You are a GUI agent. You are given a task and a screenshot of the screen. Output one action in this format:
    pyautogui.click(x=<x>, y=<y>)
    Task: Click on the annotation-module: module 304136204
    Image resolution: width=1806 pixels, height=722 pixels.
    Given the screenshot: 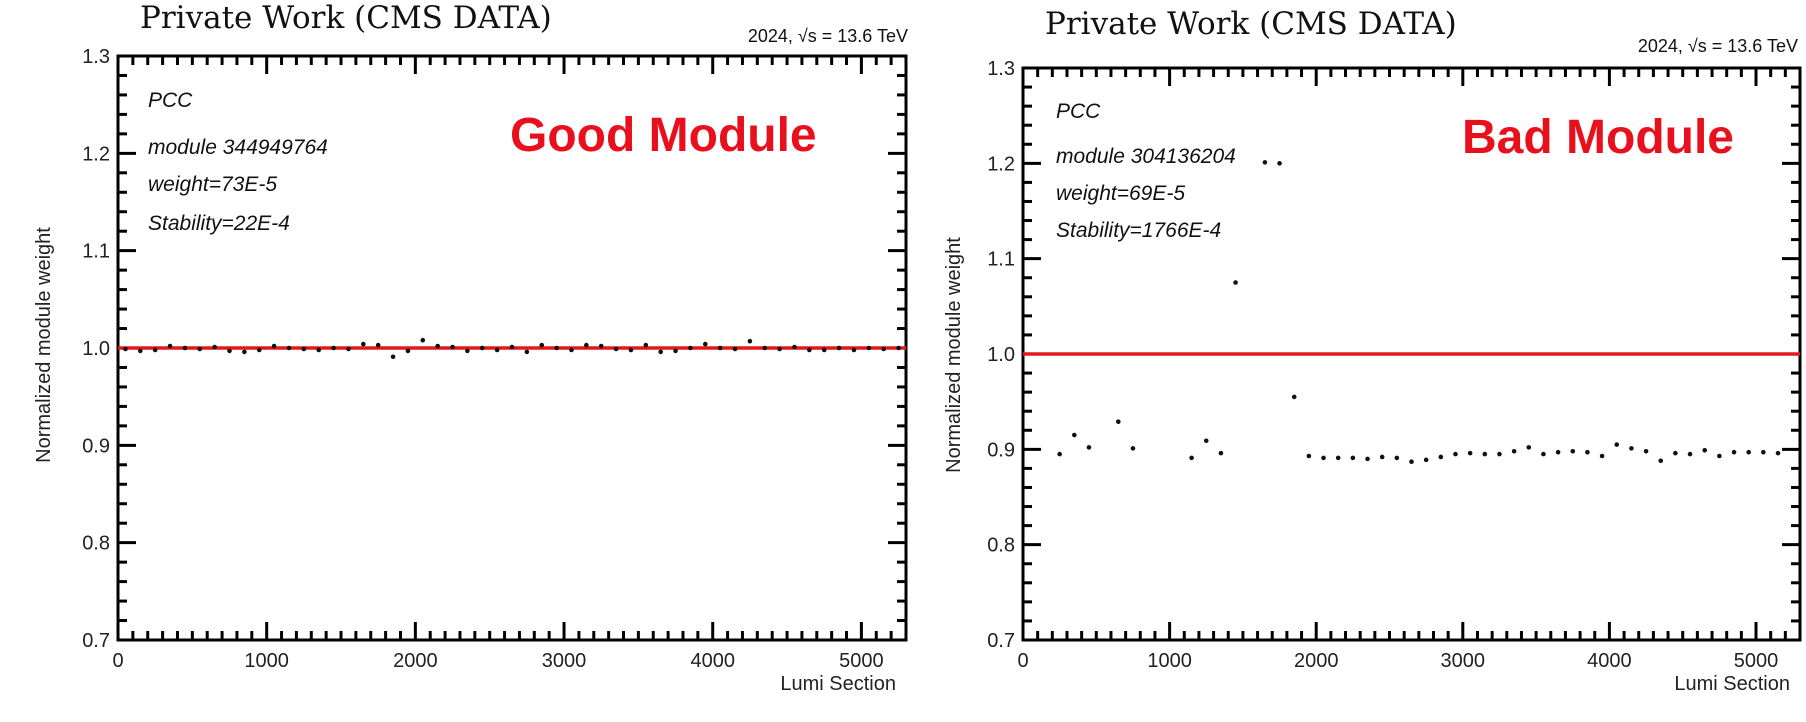 What is the action you would take?
    pyautogui.click(x=1146, y=156)
    